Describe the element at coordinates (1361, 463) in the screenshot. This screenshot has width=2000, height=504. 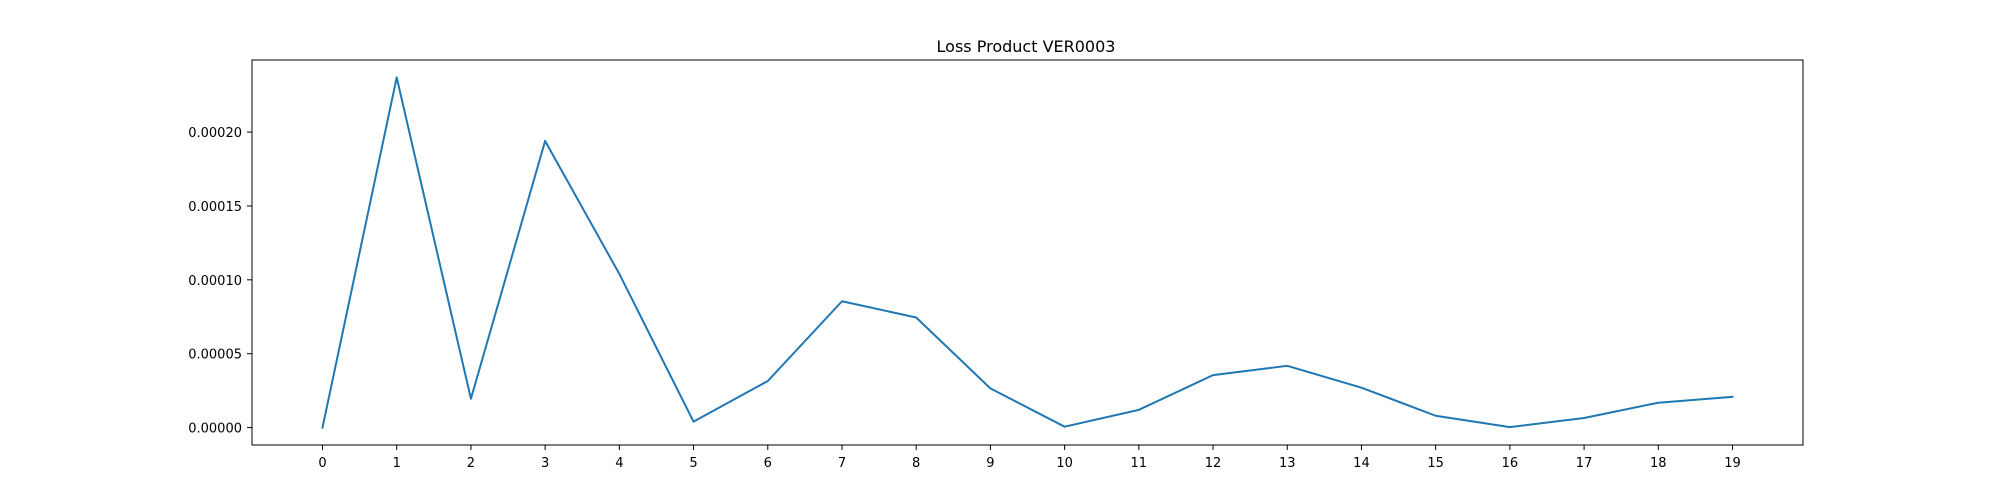
I see `x-tick-label: 14` at that location.